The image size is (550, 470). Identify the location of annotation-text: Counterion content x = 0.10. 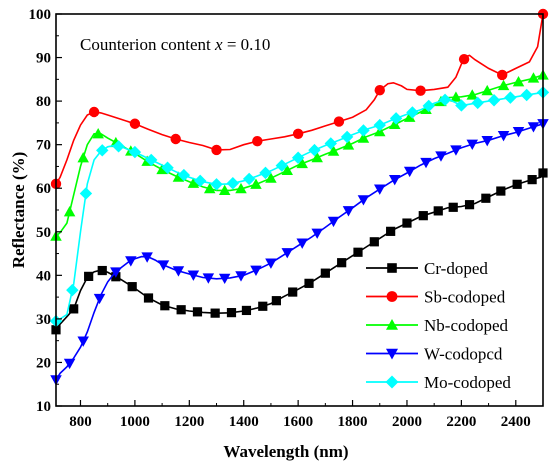
(175, 44).